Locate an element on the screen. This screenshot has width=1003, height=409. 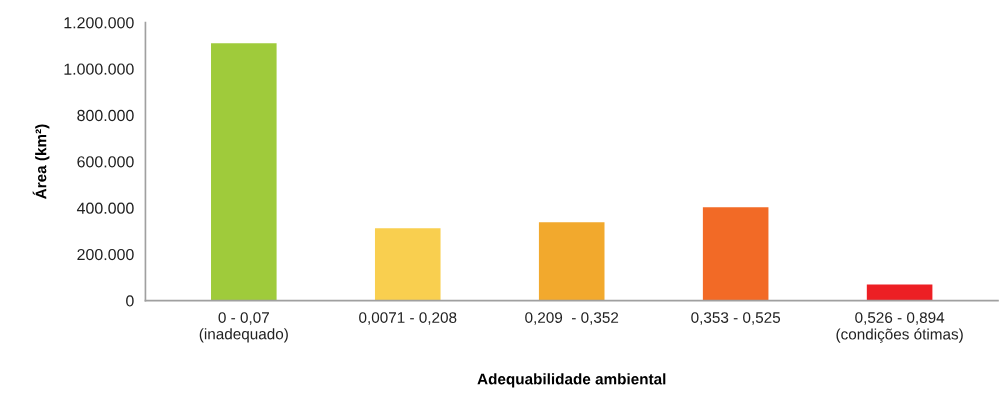
y-tick-label: 600.000 is located at coordinates (105, 162).